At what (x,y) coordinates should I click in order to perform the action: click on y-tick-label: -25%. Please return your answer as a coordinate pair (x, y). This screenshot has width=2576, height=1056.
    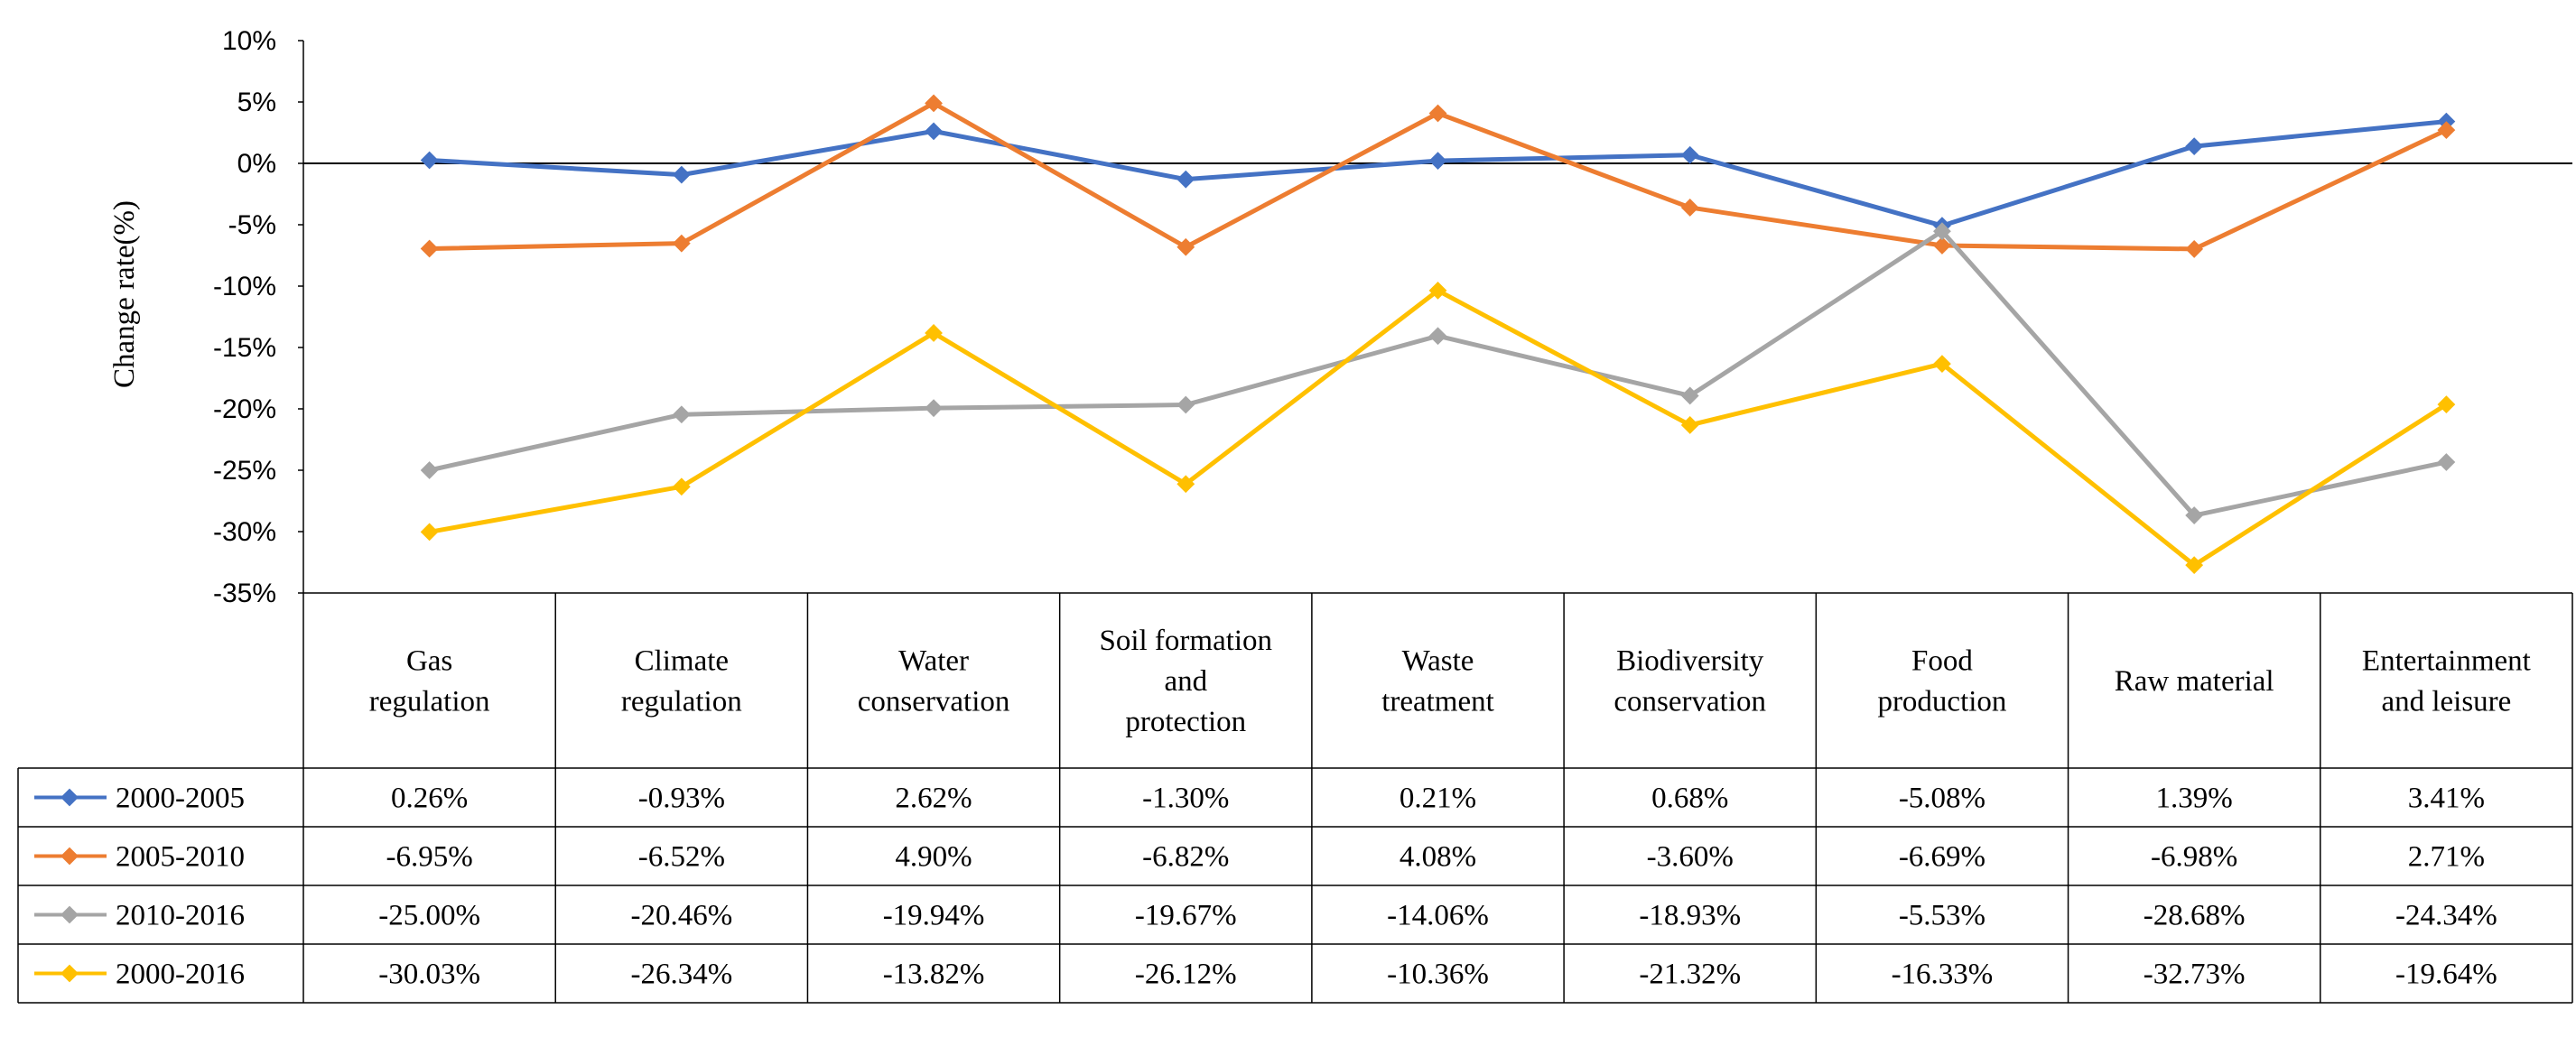
    Looking at the image, I should click on (244, 471).